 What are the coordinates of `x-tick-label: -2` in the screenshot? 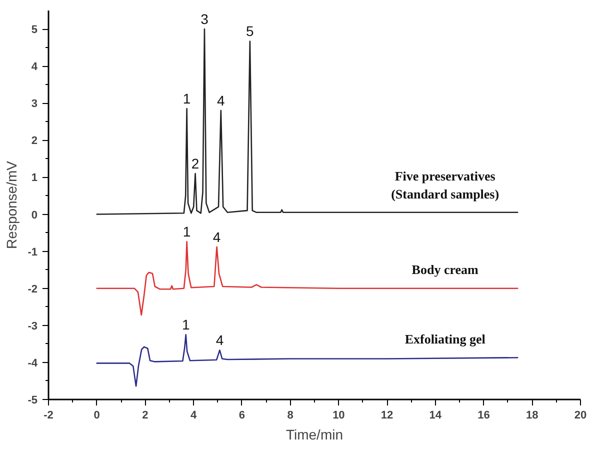 It's located at (49, 416).